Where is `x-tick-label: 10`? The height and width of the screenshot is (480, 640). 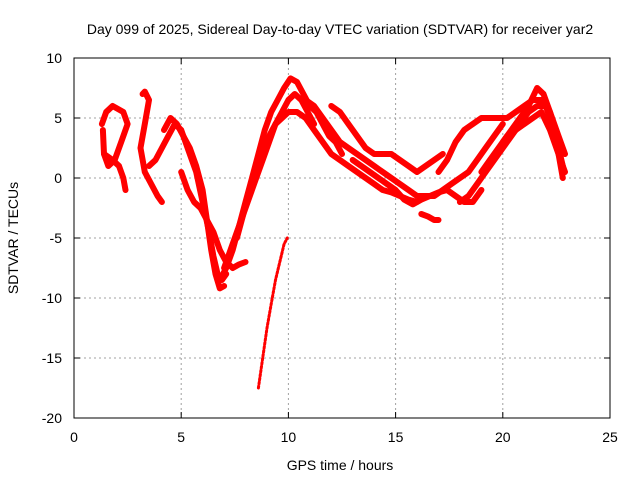
x-tick-label: 10 is located at coordinates (289, 437).